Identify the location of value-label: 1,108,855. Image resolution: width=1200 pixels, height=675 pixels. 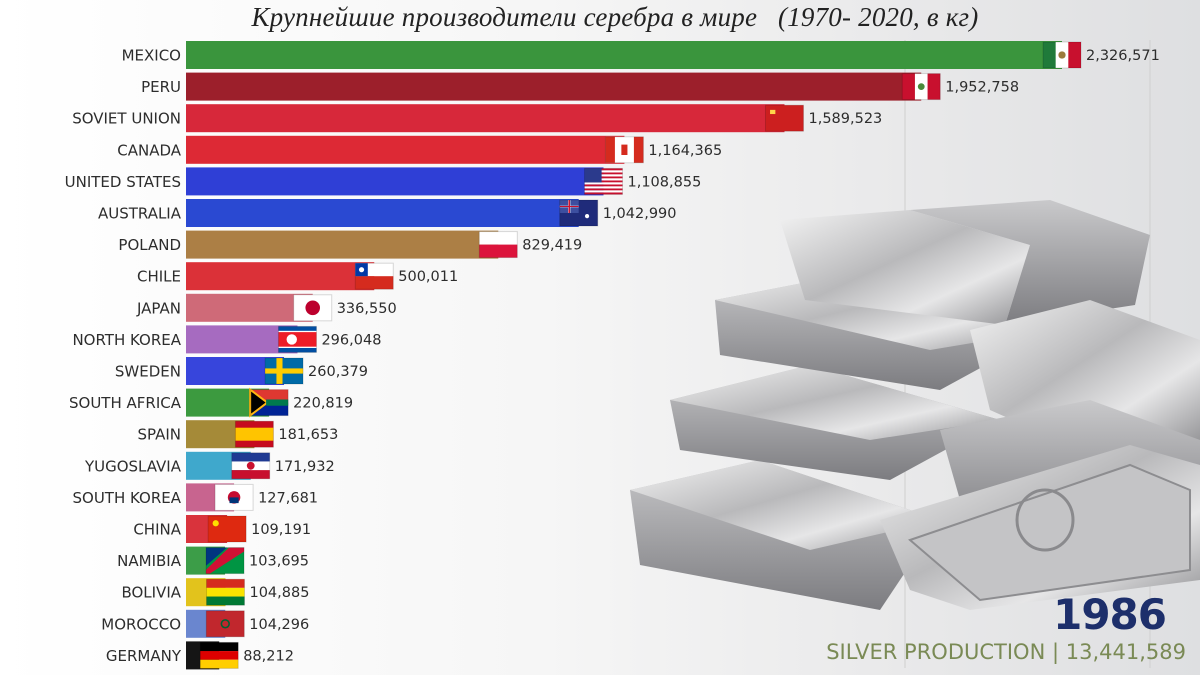
(665, 182).